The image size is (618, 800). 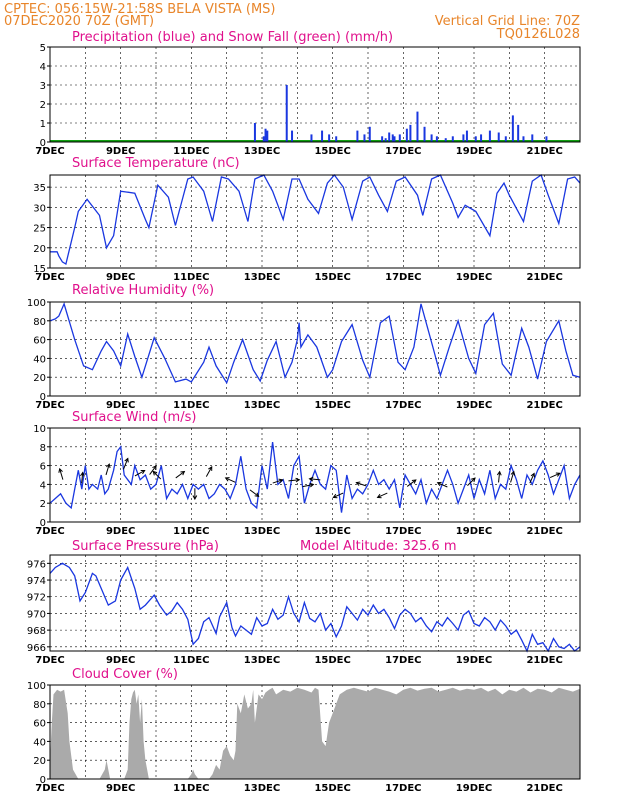 I want to click on cloud-title: Cloud Cover (%), so click(x=125, y=674).